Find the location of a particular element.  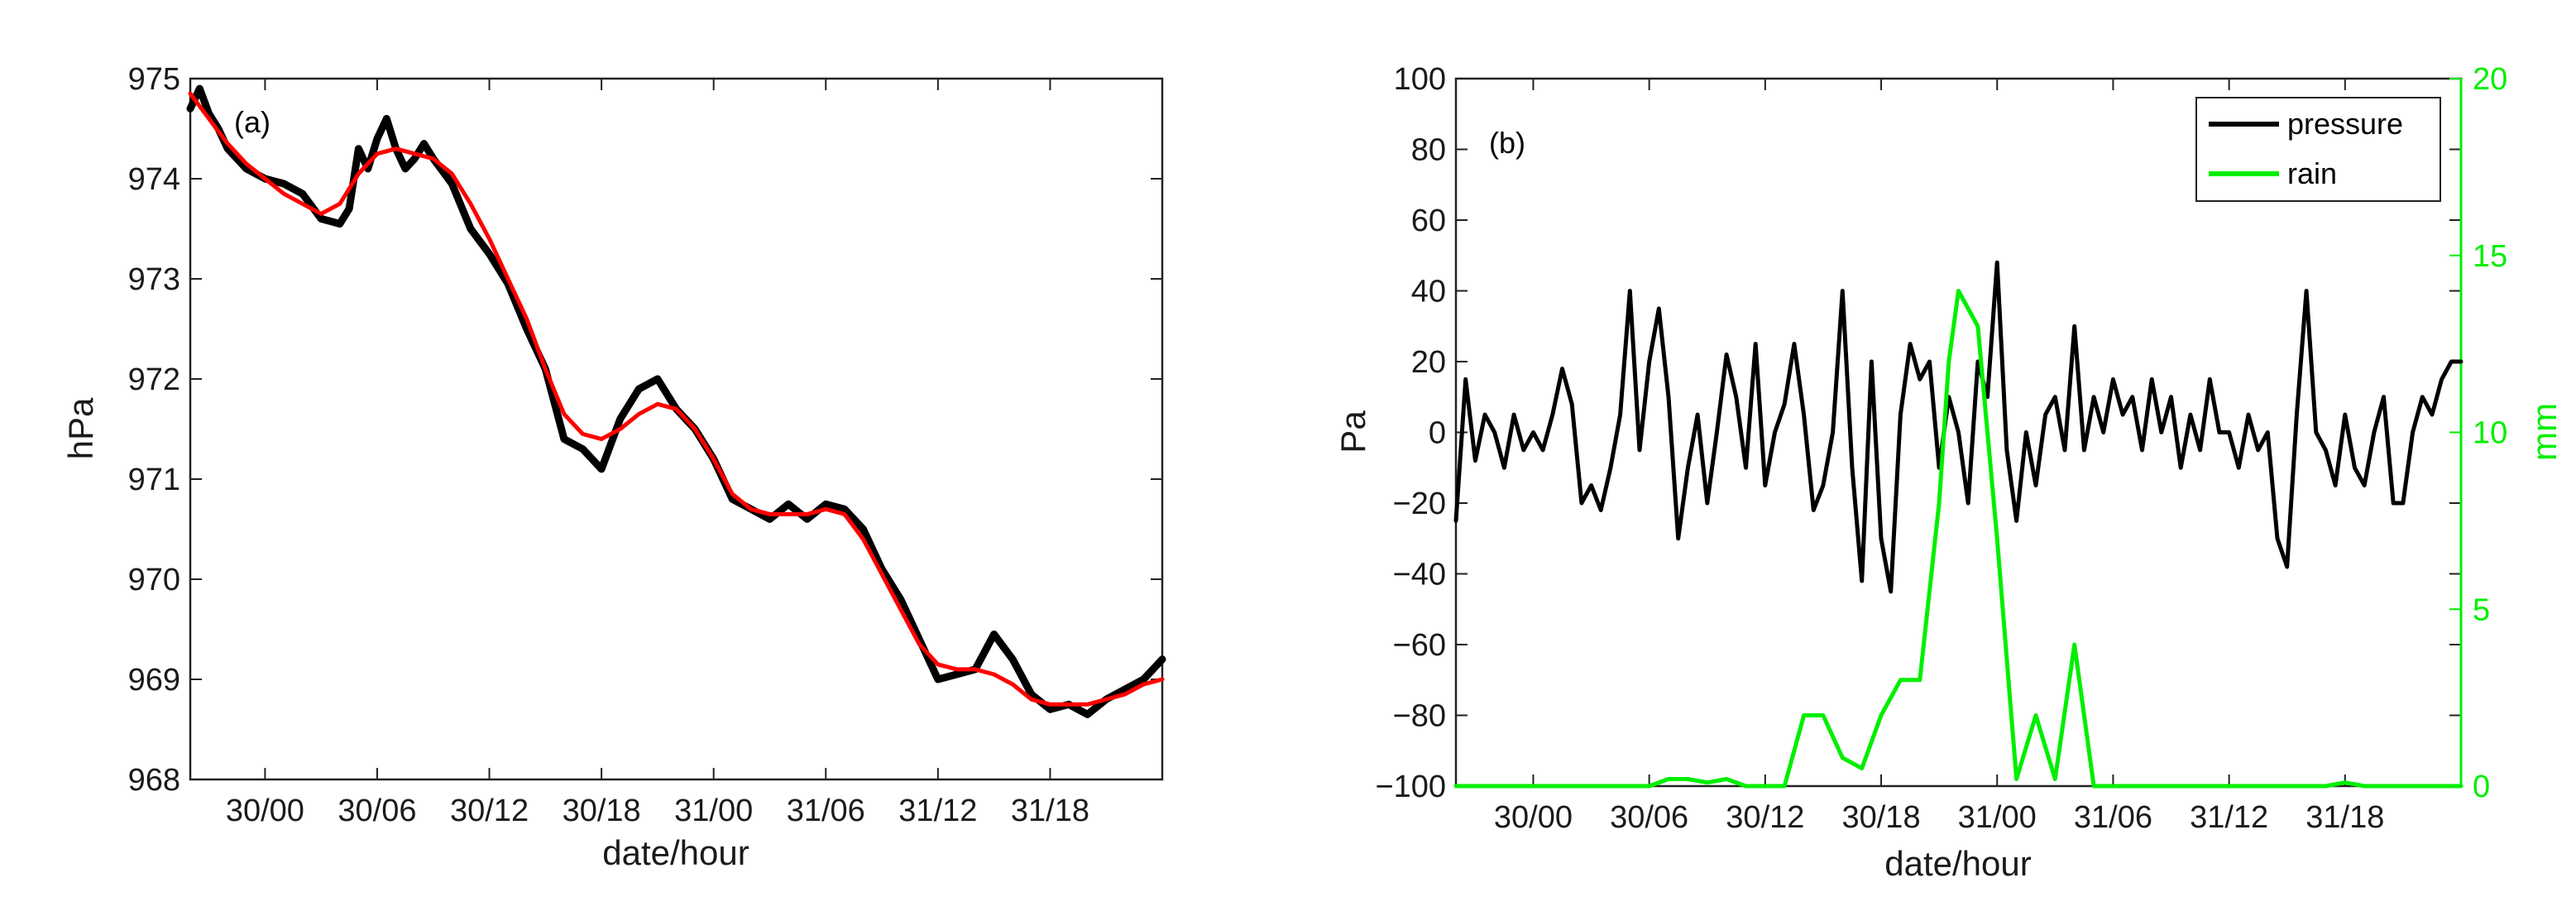

legend-rain-label: rain is located at coordinates (2312, 173).